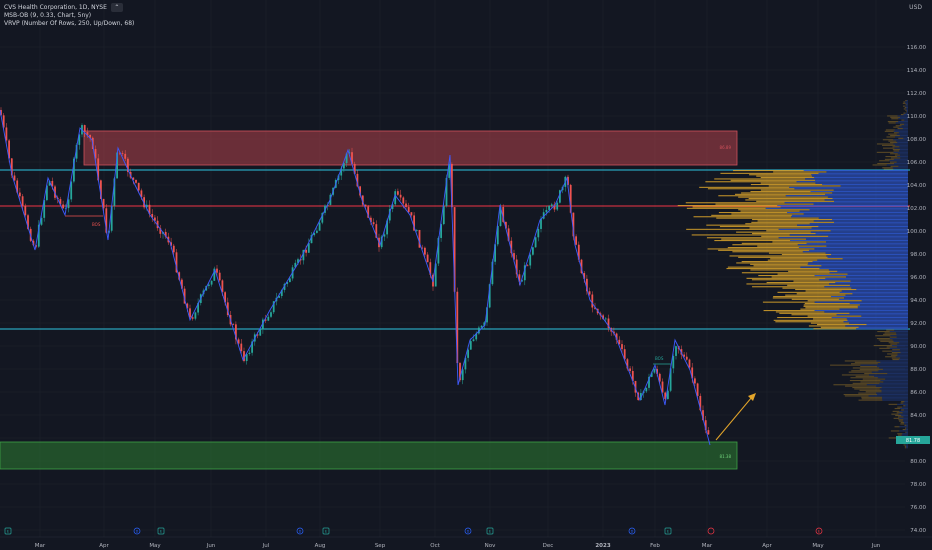 The height and width of the screenshot is (550, 932). Describe the element at coordinates (69, 23) in the screenshot. I see `indicator-vrvp: VRVP (Number Of Rows, 250, Up/Down, 68)` at that location.